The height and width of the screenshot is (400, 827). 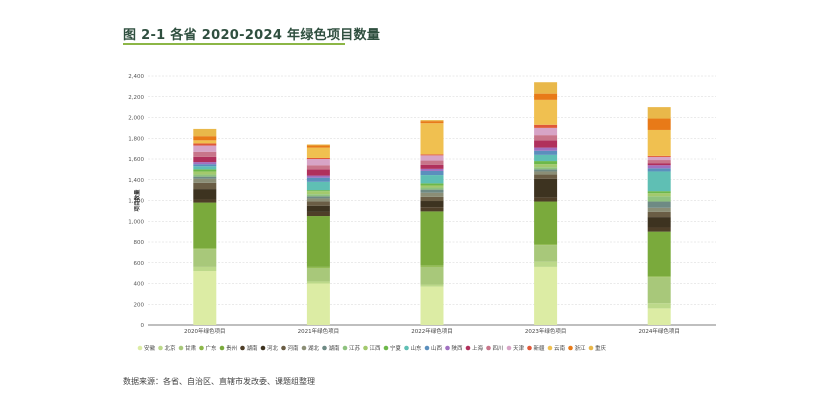 I want to click on legend-label: 江西, so click(x=376, y=348).